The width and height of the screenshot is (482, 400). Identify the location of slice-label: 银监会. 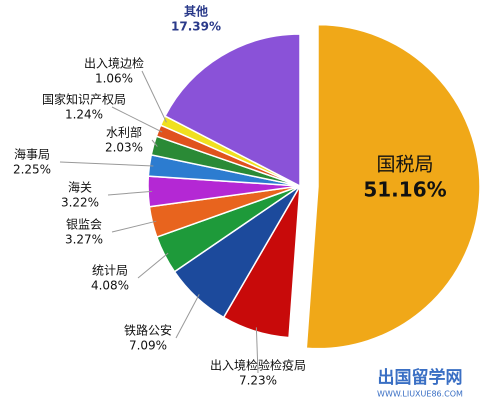
(84, 225).